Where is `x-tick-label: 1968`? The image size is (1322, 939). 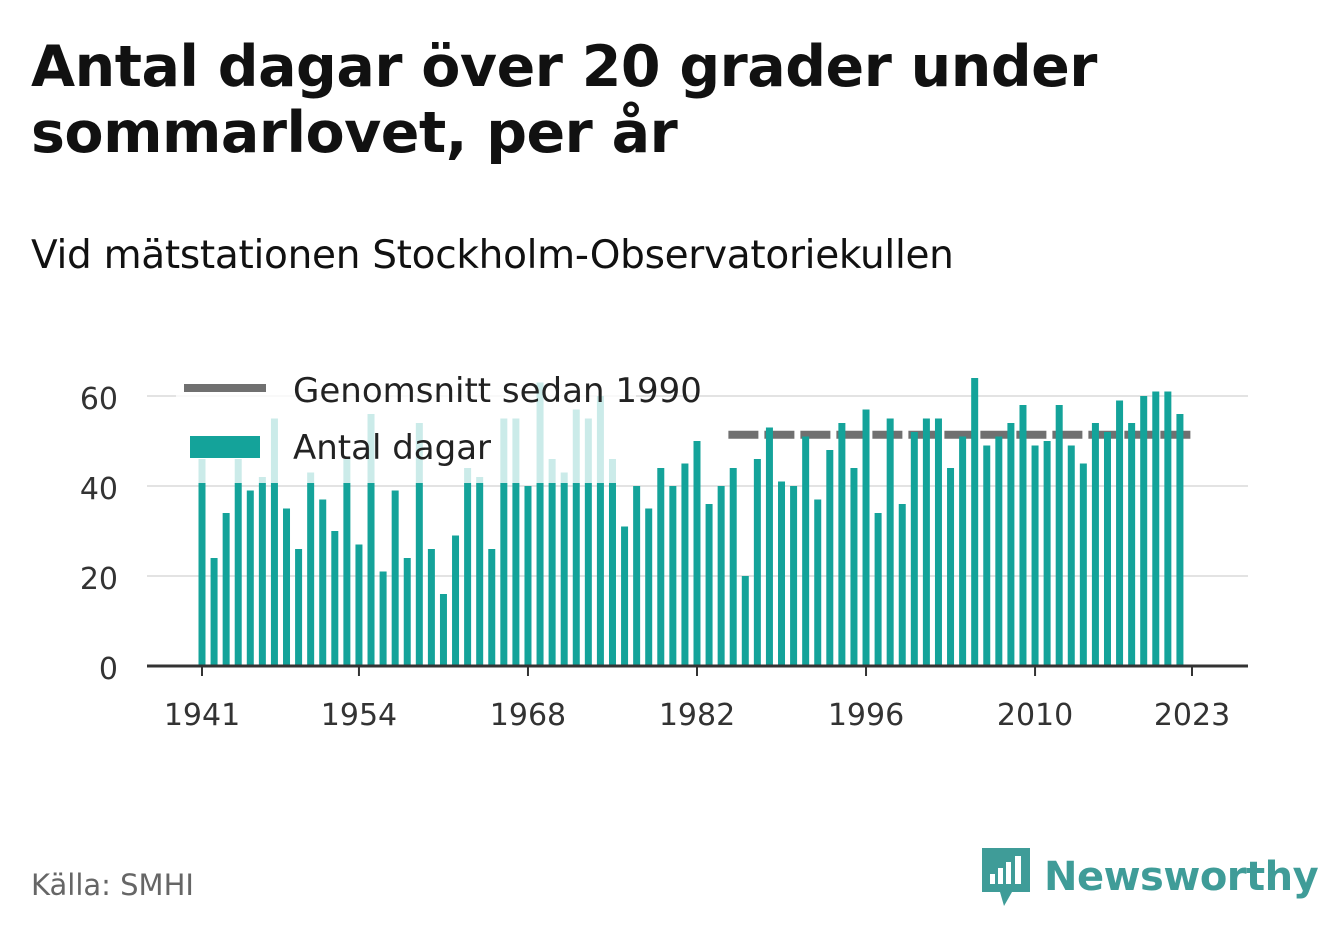 x-tick-label: 1968 is located at coordinates (528, 715).